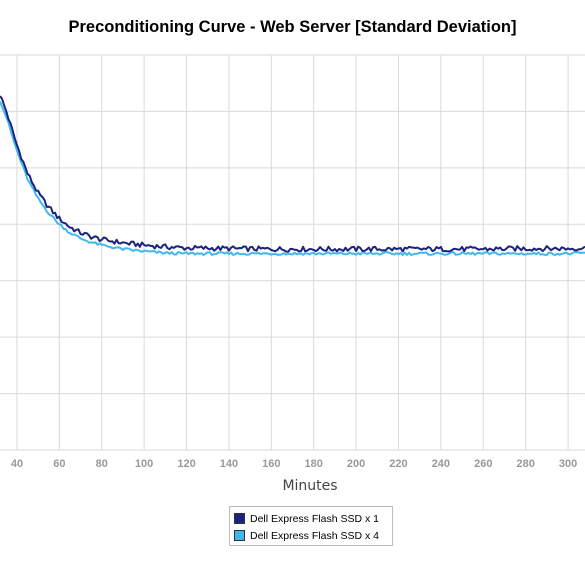  I want to click on legend-label-series-2: Dell Express Flash SSD x 4, so click(314, 535).